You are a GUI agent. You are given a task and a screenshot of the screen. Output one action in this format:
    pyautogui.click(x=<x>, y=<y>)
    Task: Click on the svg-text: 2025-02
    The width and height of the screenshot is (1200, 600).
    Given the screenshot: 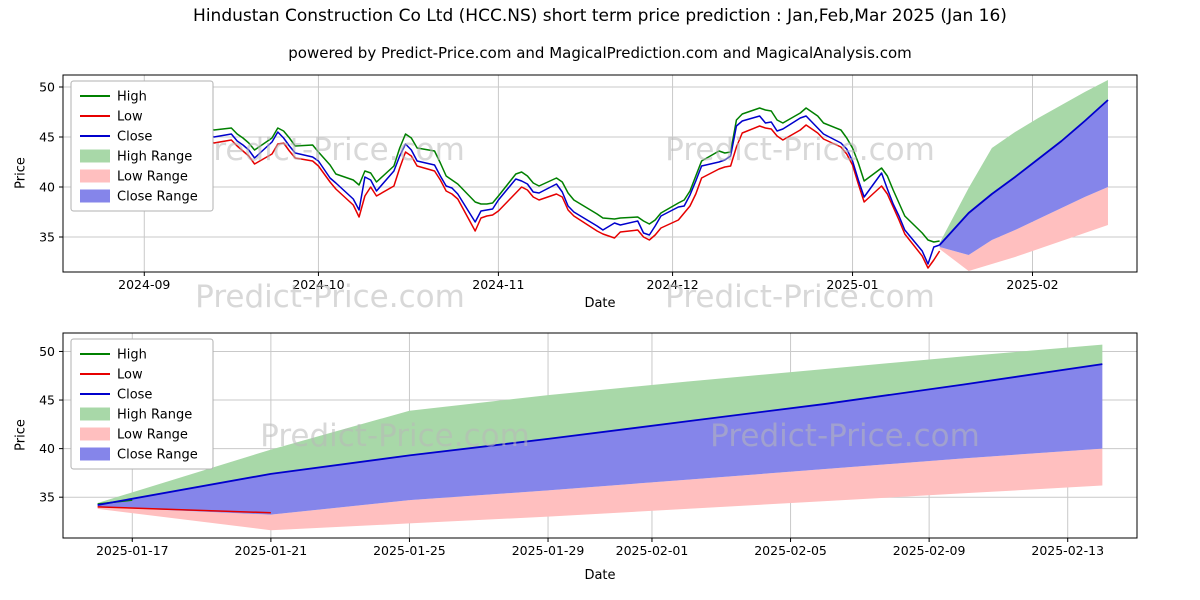 What is the action you would take?
    pyautogui.click(x=1032, y=284)
    